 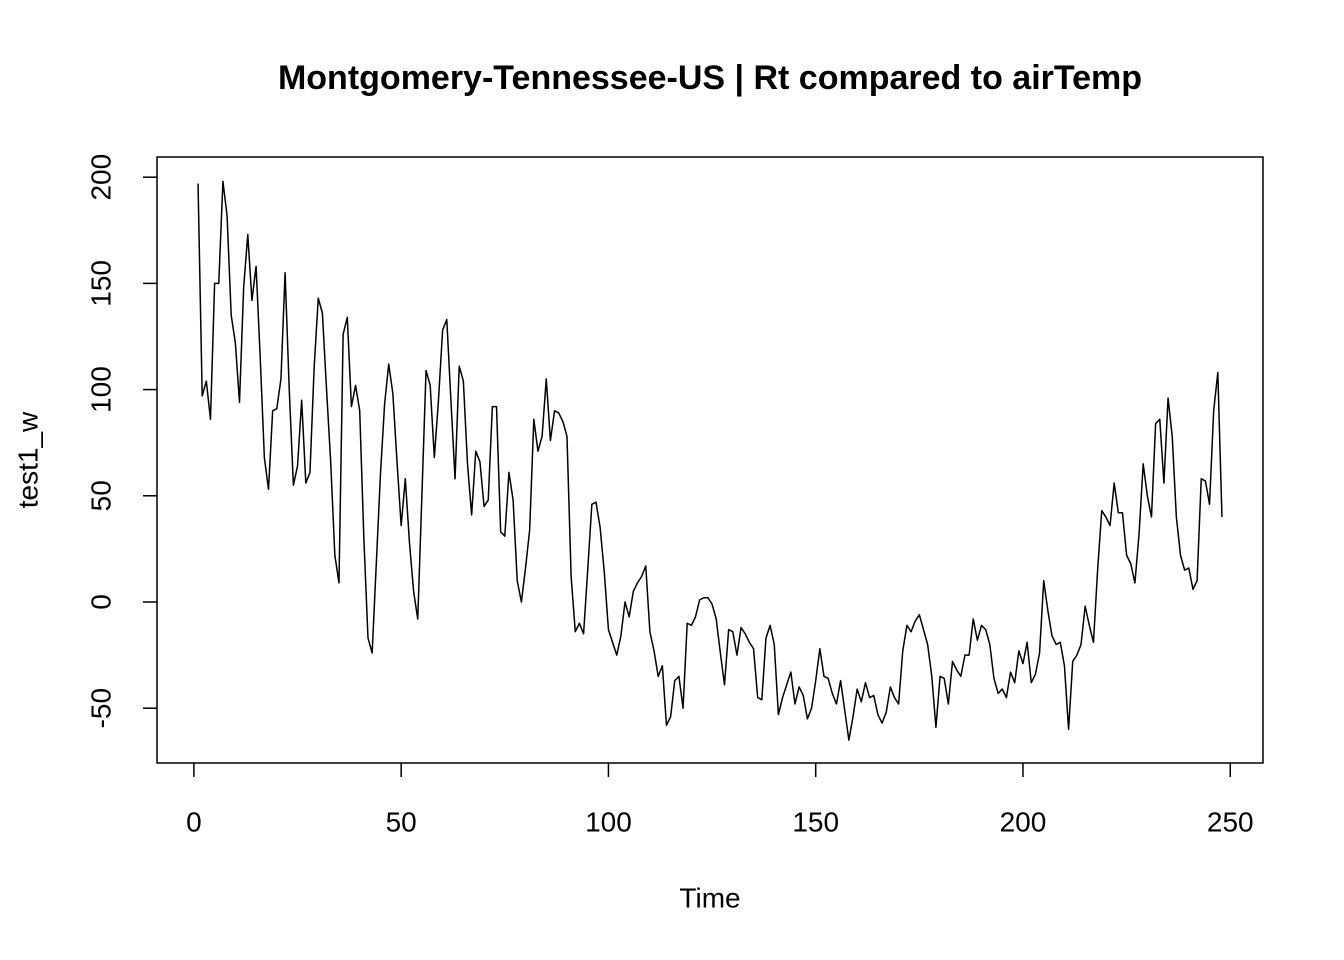 What do you see at coordinates (608, 821) in the screenshot?
I see `x-tick-label: 100` at bounding box center [608, 821].